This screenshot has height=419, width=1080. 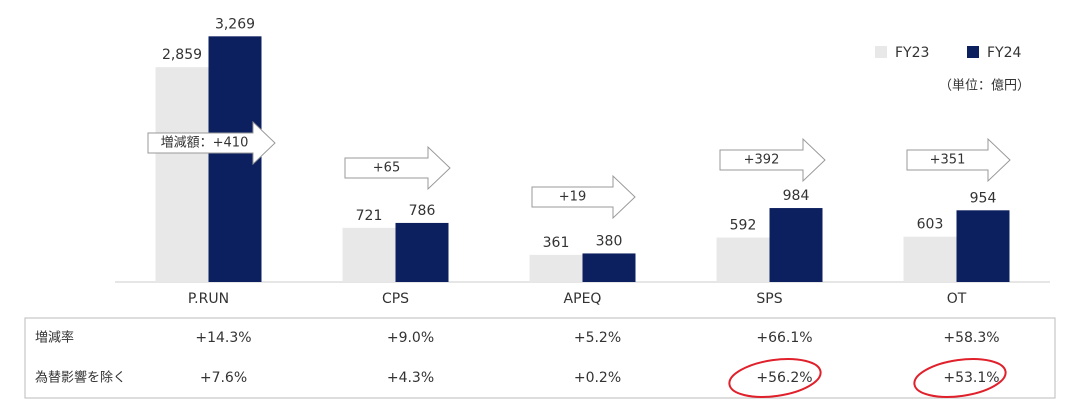 What do you see at coordinates (583, 299) in the screenshot?
I see `x-tick-label: APEQ` at bounding box center [583, 299].